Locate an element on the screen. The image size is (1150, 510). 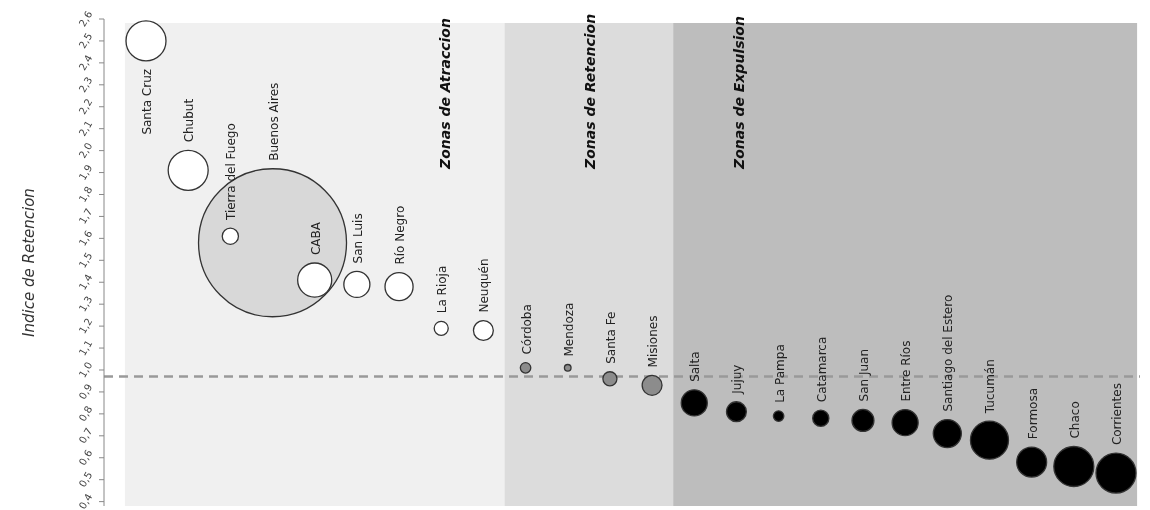
x-tick-label: San Luis is located at coordinates (357, 238).